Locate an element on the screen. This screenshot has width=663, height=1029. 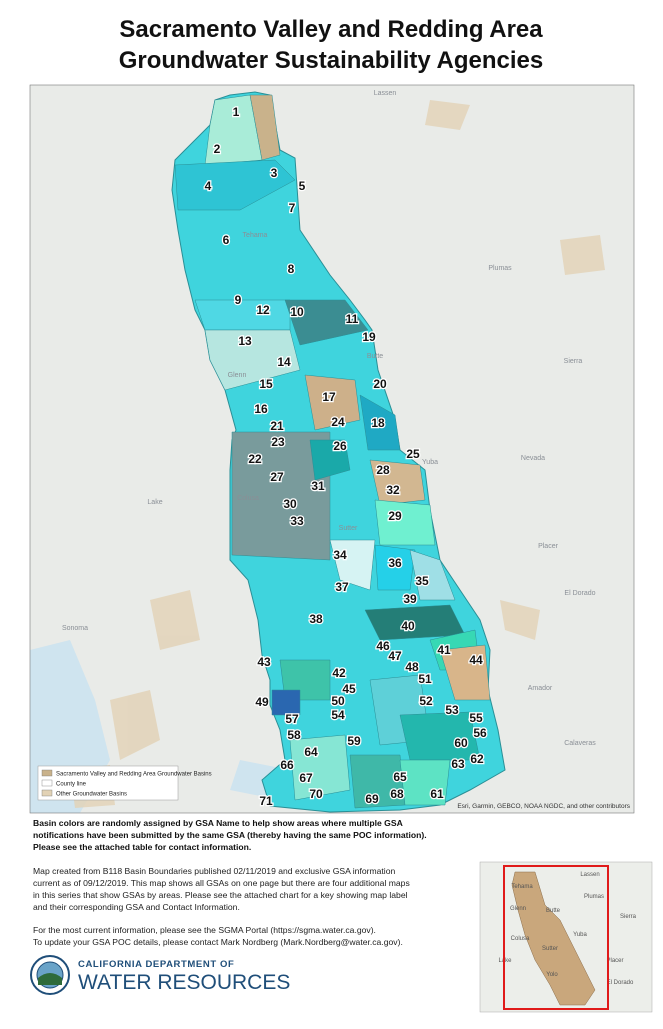
place-label: Tehama is located at coordinates (255, 235).